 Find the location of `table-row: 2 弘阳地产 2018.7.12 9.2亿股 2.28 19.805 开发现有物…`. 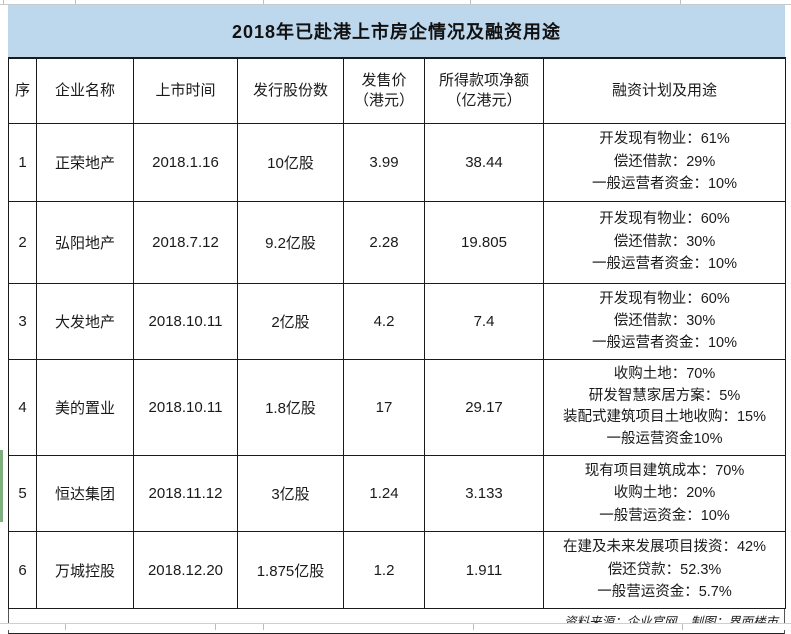

table-row: 2 弘阳地产 2018.7.12 9.2亿股 2.28 19.805 开发现有物… is located at coordinates (397, 242).